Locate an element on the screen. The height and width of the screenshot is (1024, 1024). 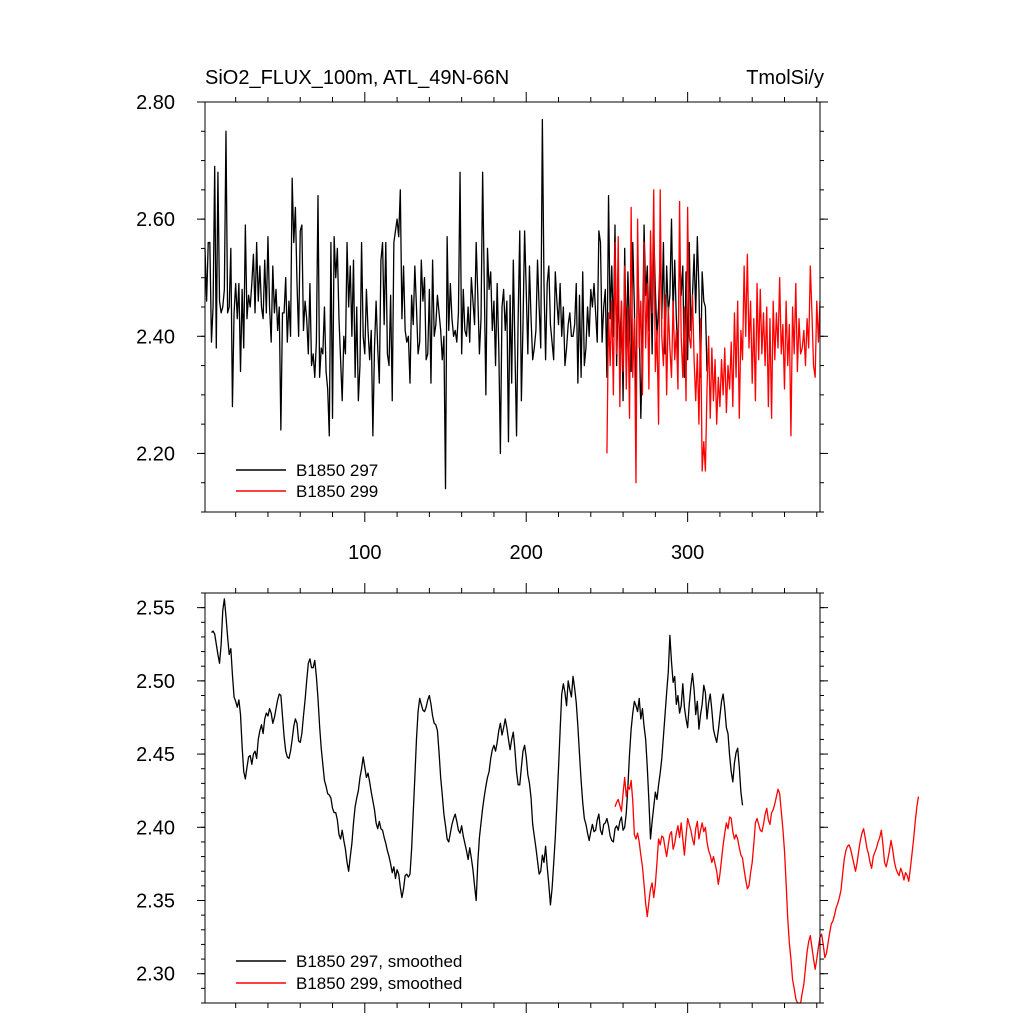
top-legend-label-297: B1850 297 is located at coordinates (337, 470).